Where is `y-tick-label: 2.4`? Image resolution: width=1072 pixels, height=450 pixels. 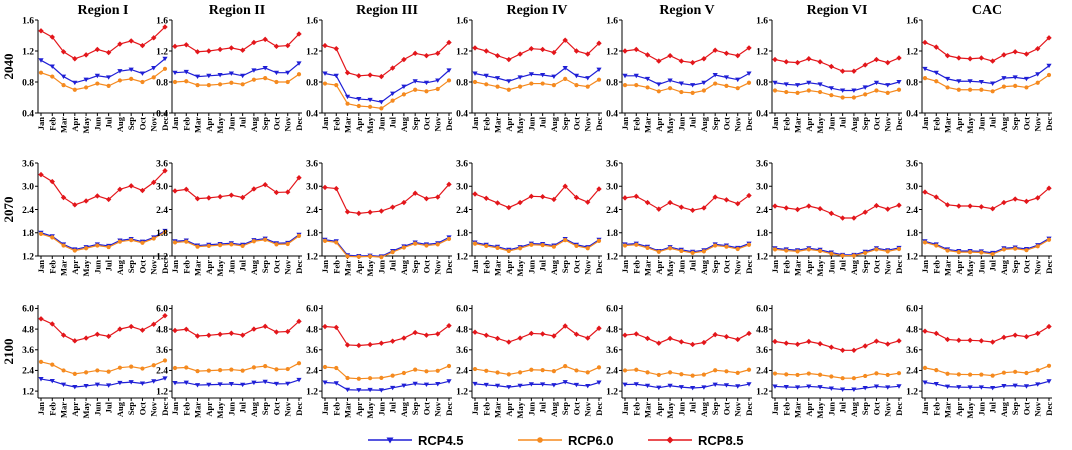
y-tick-label: 2.4 is located at coordinates (762, 211).